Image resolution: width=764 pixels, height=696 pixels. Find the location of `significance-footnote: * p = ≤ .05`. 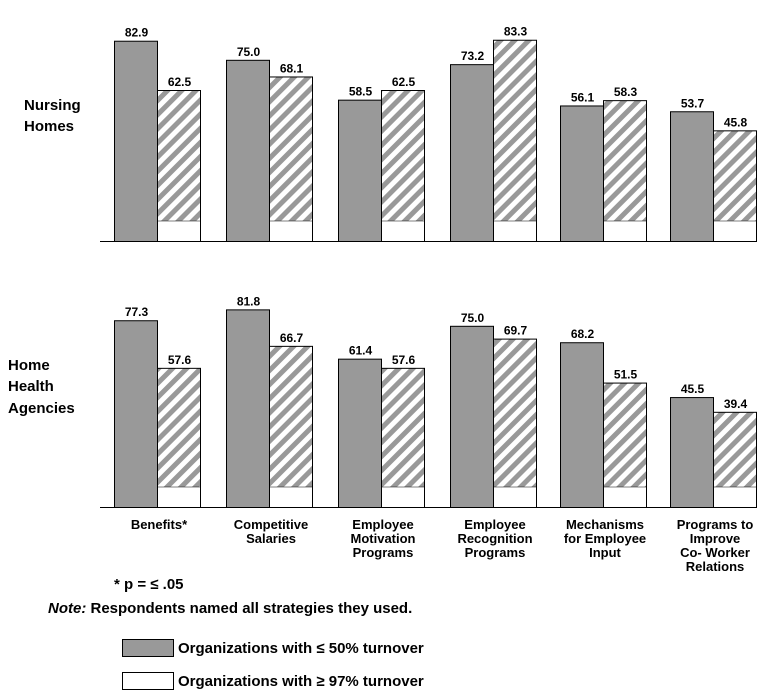

significance-footnote: * p = ≤ .05 is located at coordinates (149, 584).